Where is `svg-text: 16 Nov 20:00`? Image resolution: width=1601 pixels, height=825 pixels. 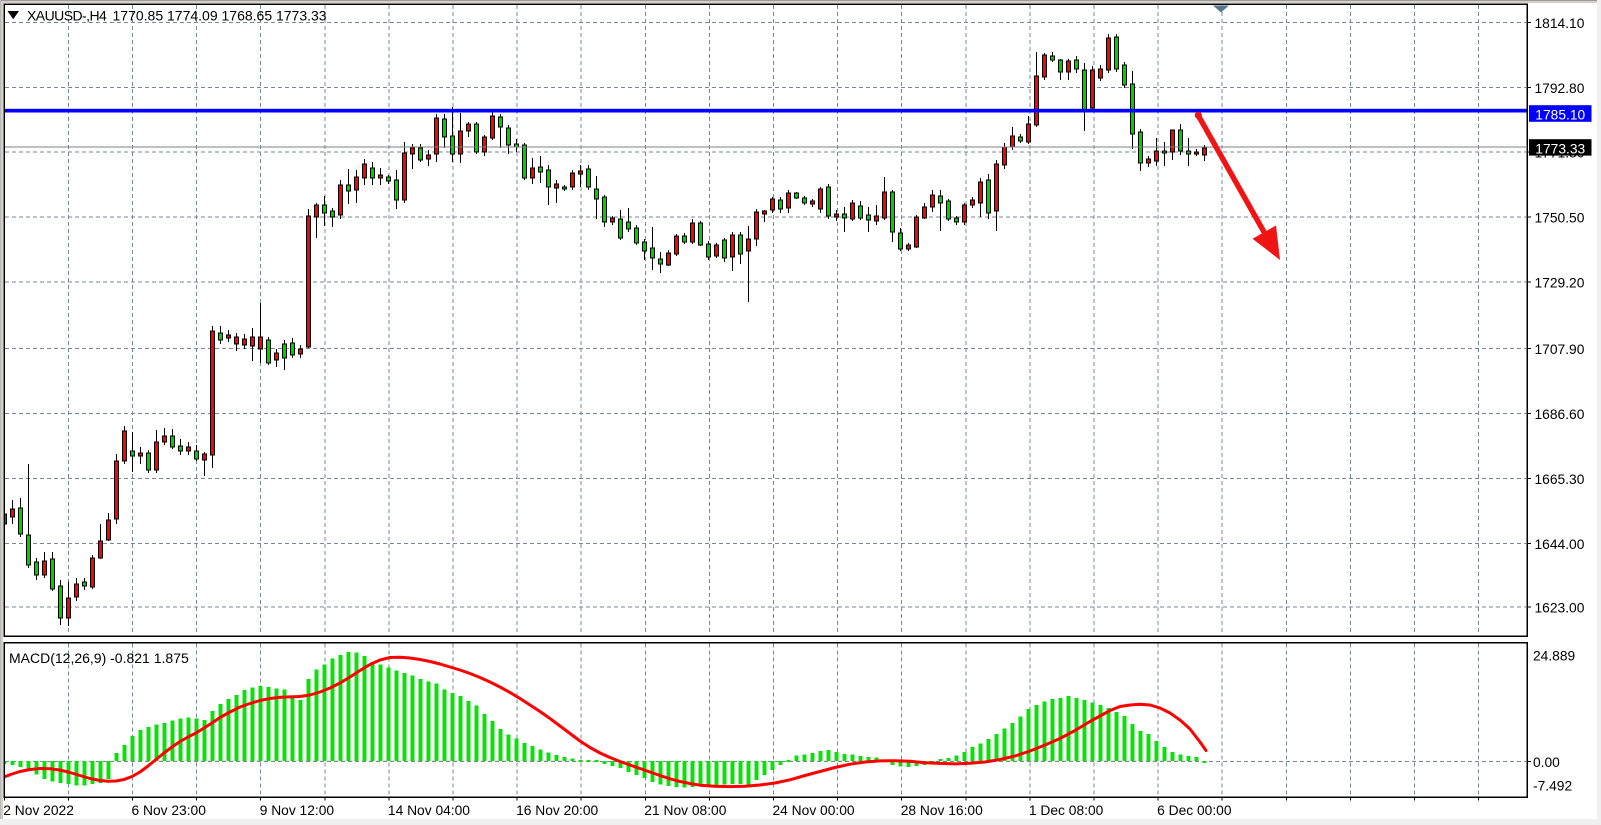
svg-text: 16 Nov 20:00 is located at coordinates (557, 810).